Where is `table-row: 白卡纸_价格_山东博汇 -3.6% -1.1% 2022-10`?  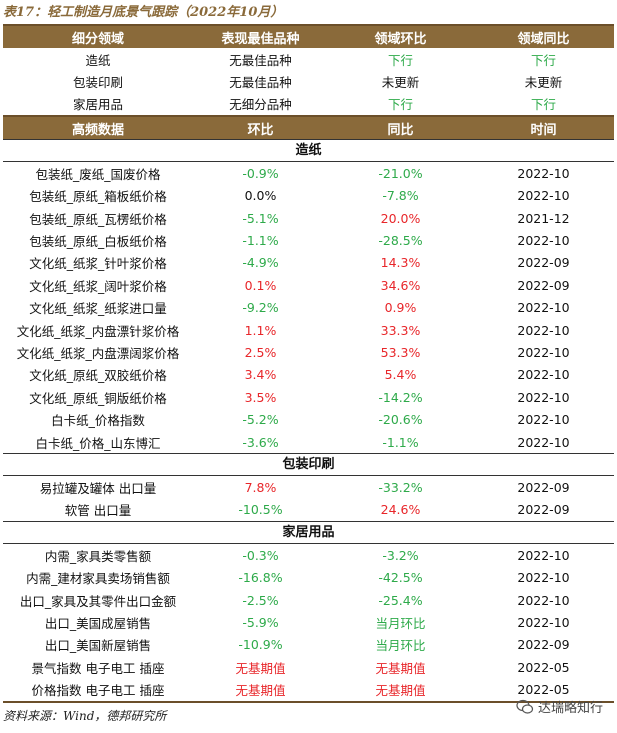 table-row: 白卡纸_价格_山东博汇 -3.6% -1.1% 2022-10 is located at coordinates (308, 442).